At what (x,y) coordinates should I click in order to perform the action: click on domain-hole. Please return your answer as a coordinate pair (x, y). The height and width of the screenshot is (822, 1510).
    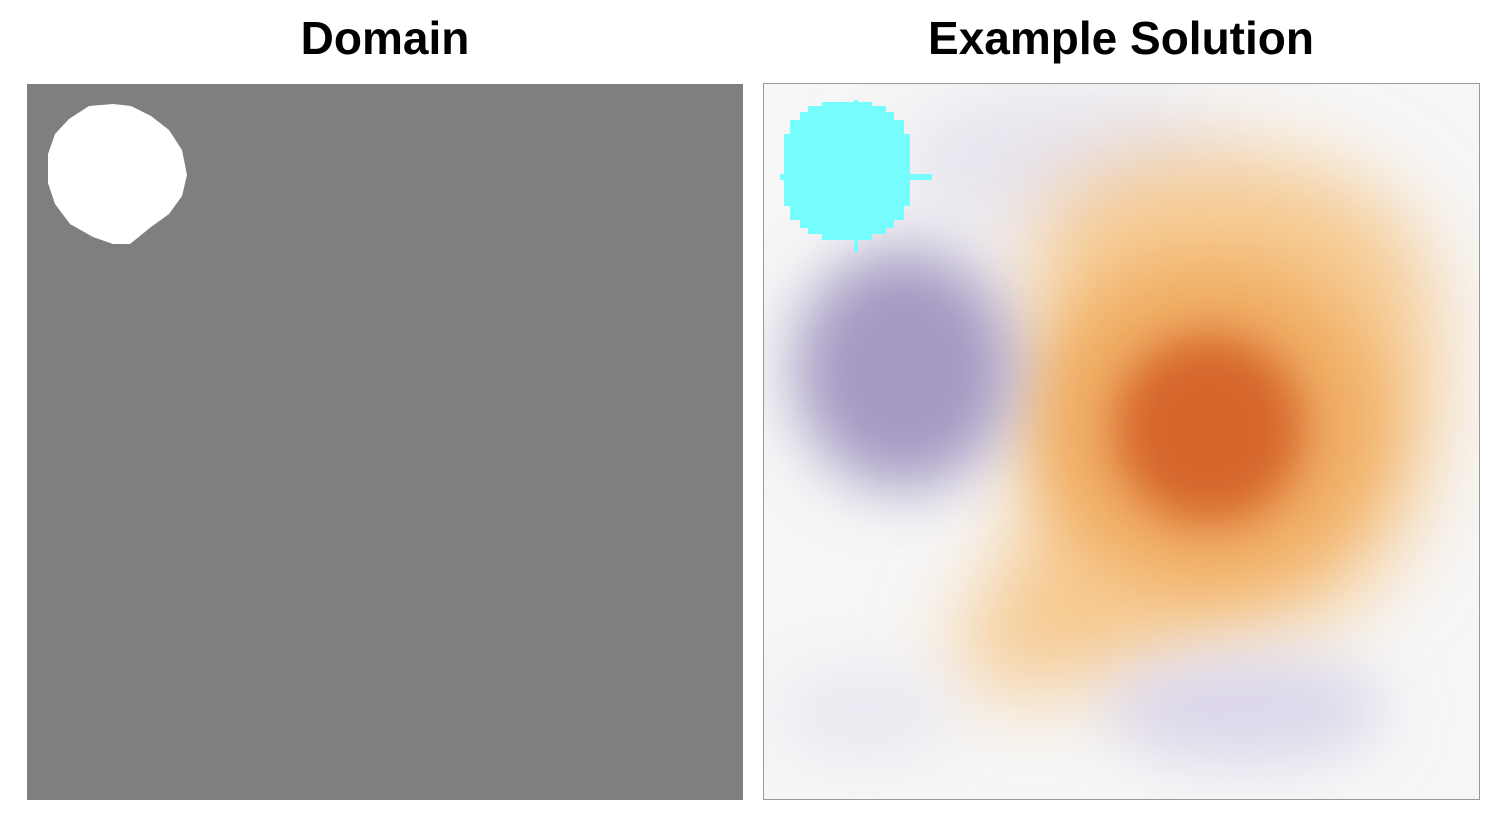
    Looking at the image, I should click on (117, 174).